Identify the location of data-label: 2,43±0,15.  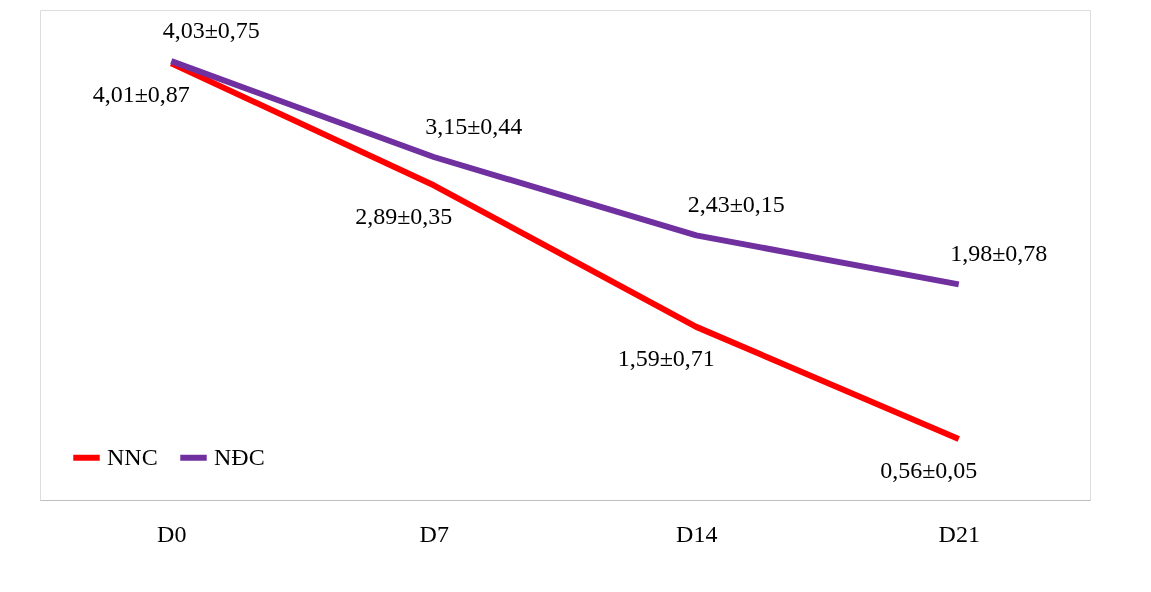
(736, 204).